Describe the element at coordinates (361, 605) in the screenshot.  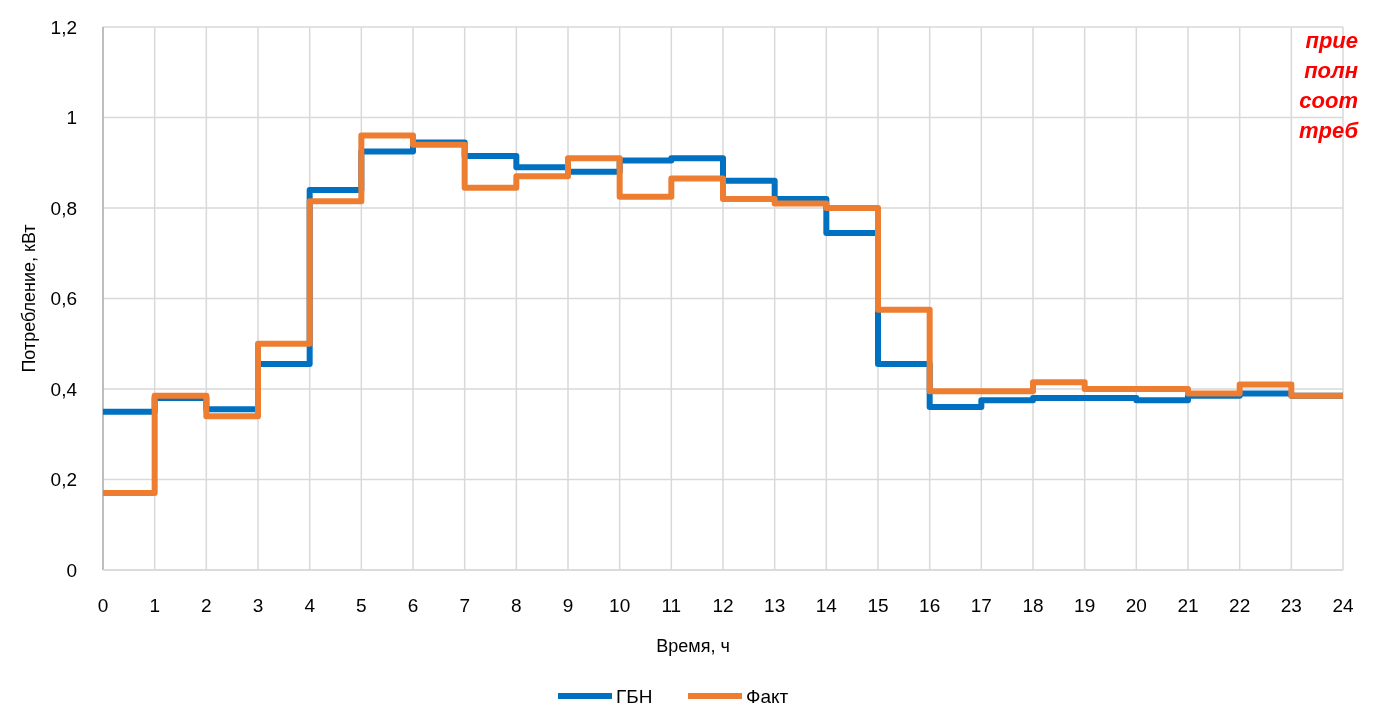
I see `x-tick-label: 5` at that location.